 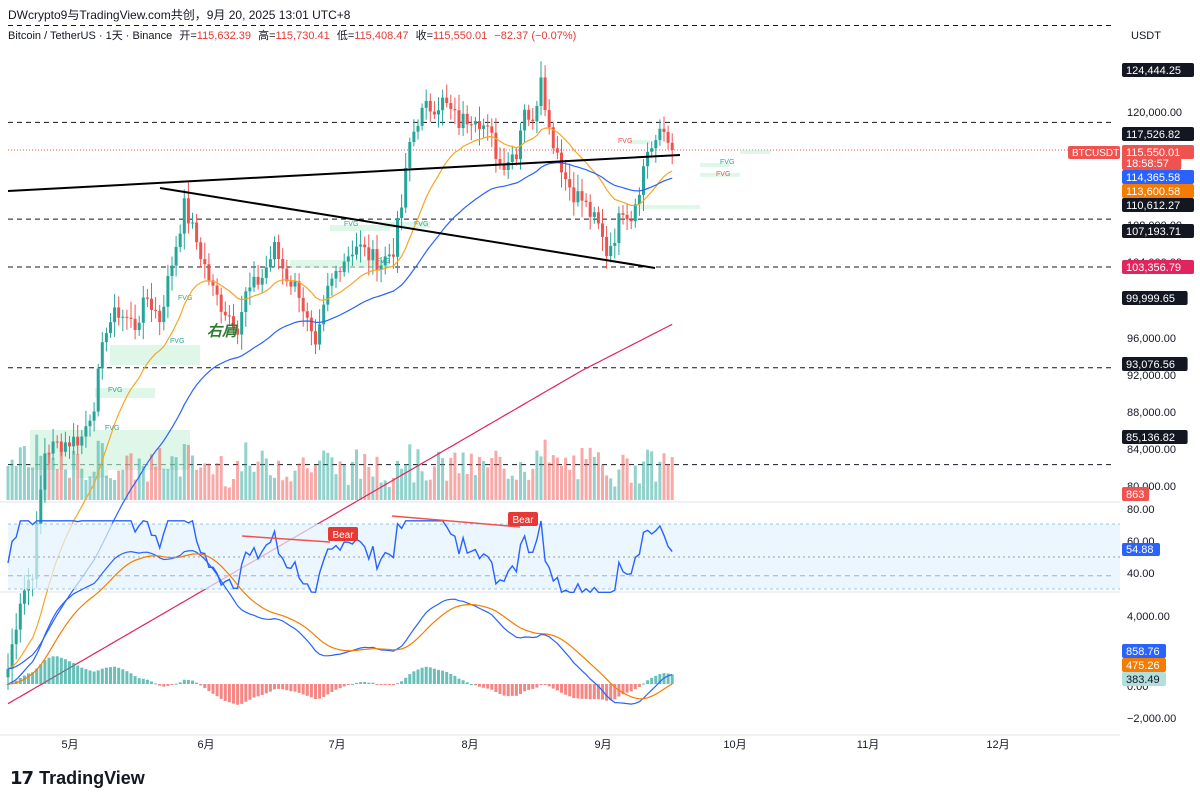 I want to click on low-label: 低=, so click(x=345, y=36).